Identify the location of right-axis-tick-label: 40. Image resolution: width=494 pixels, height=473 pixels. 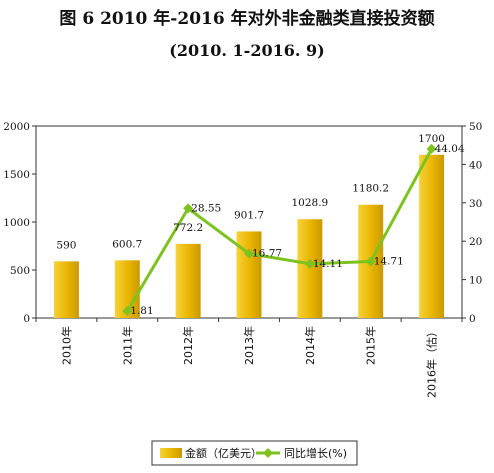
(475, 165).